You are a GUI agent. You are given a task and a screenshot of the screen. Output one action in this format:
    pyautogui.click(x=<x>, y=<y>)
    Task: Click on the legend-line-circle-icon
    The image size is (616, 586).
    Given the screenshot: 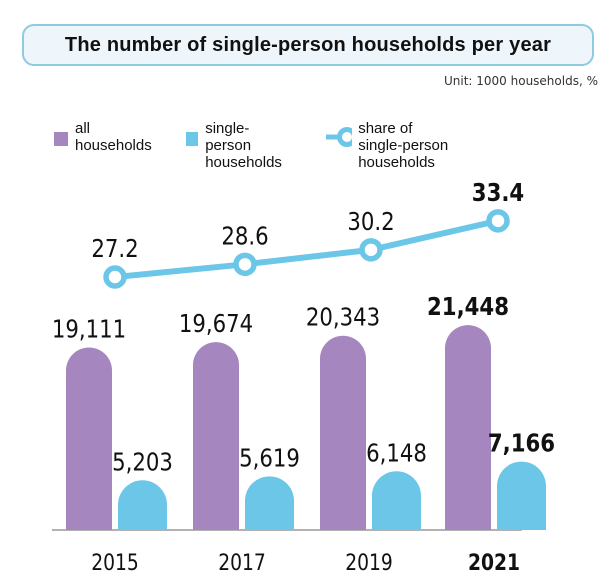 What is the action you would take?
    pyautogui.click(x=339, y=137)
    